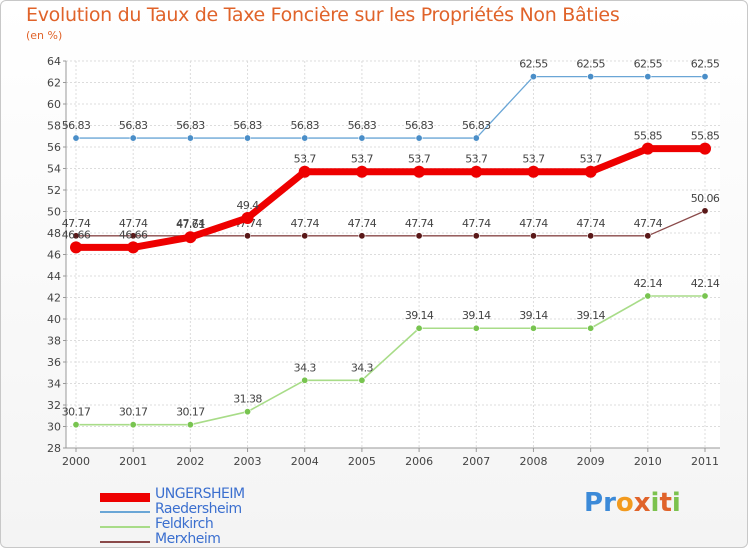 Image resolution: width=750 pixels, height=550 pixels. What do you see at coordinates (54, 276) in the screenshot?
I see `y-tick-label: 44` at bounding box center [54, 276].